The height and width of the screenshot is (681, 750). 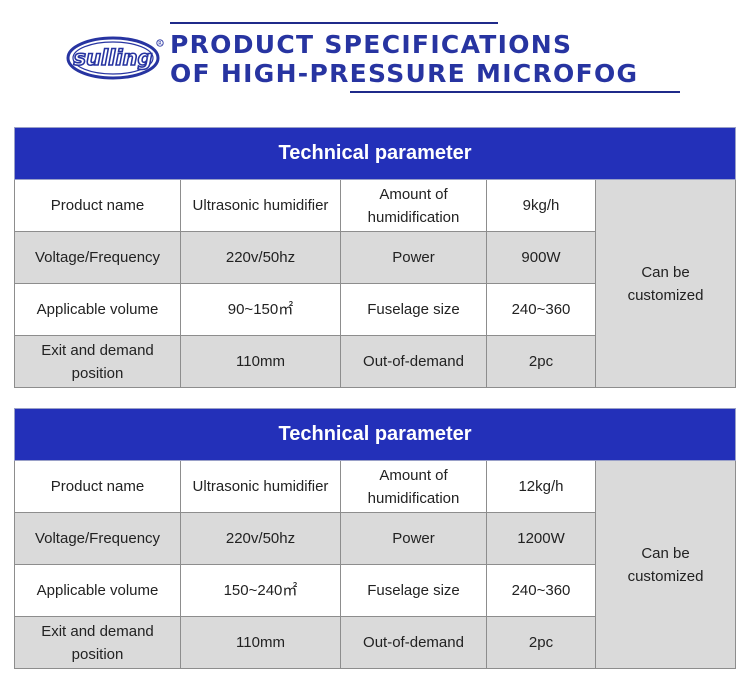 What do you see at coordinates (260, 590) in the screenshot?
I see `value-applicable-volume: 150~240㎡` at bounding box center [260, 590].